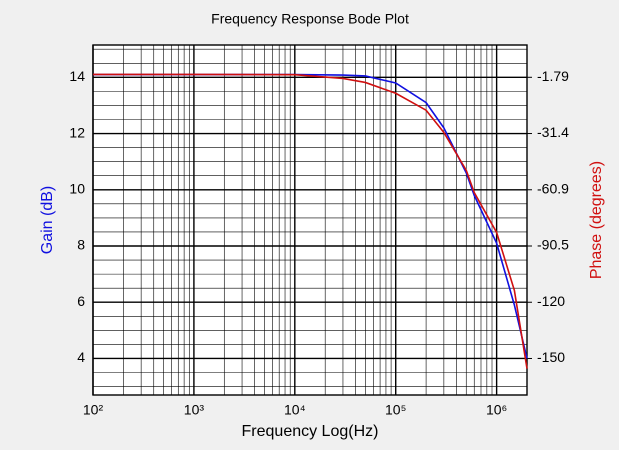 The height and width of the screenshot is (450, 619). Describe the element at coordinates (553, 132) in the screenshot. I see `y2-tick-label: -31.4` at that location.